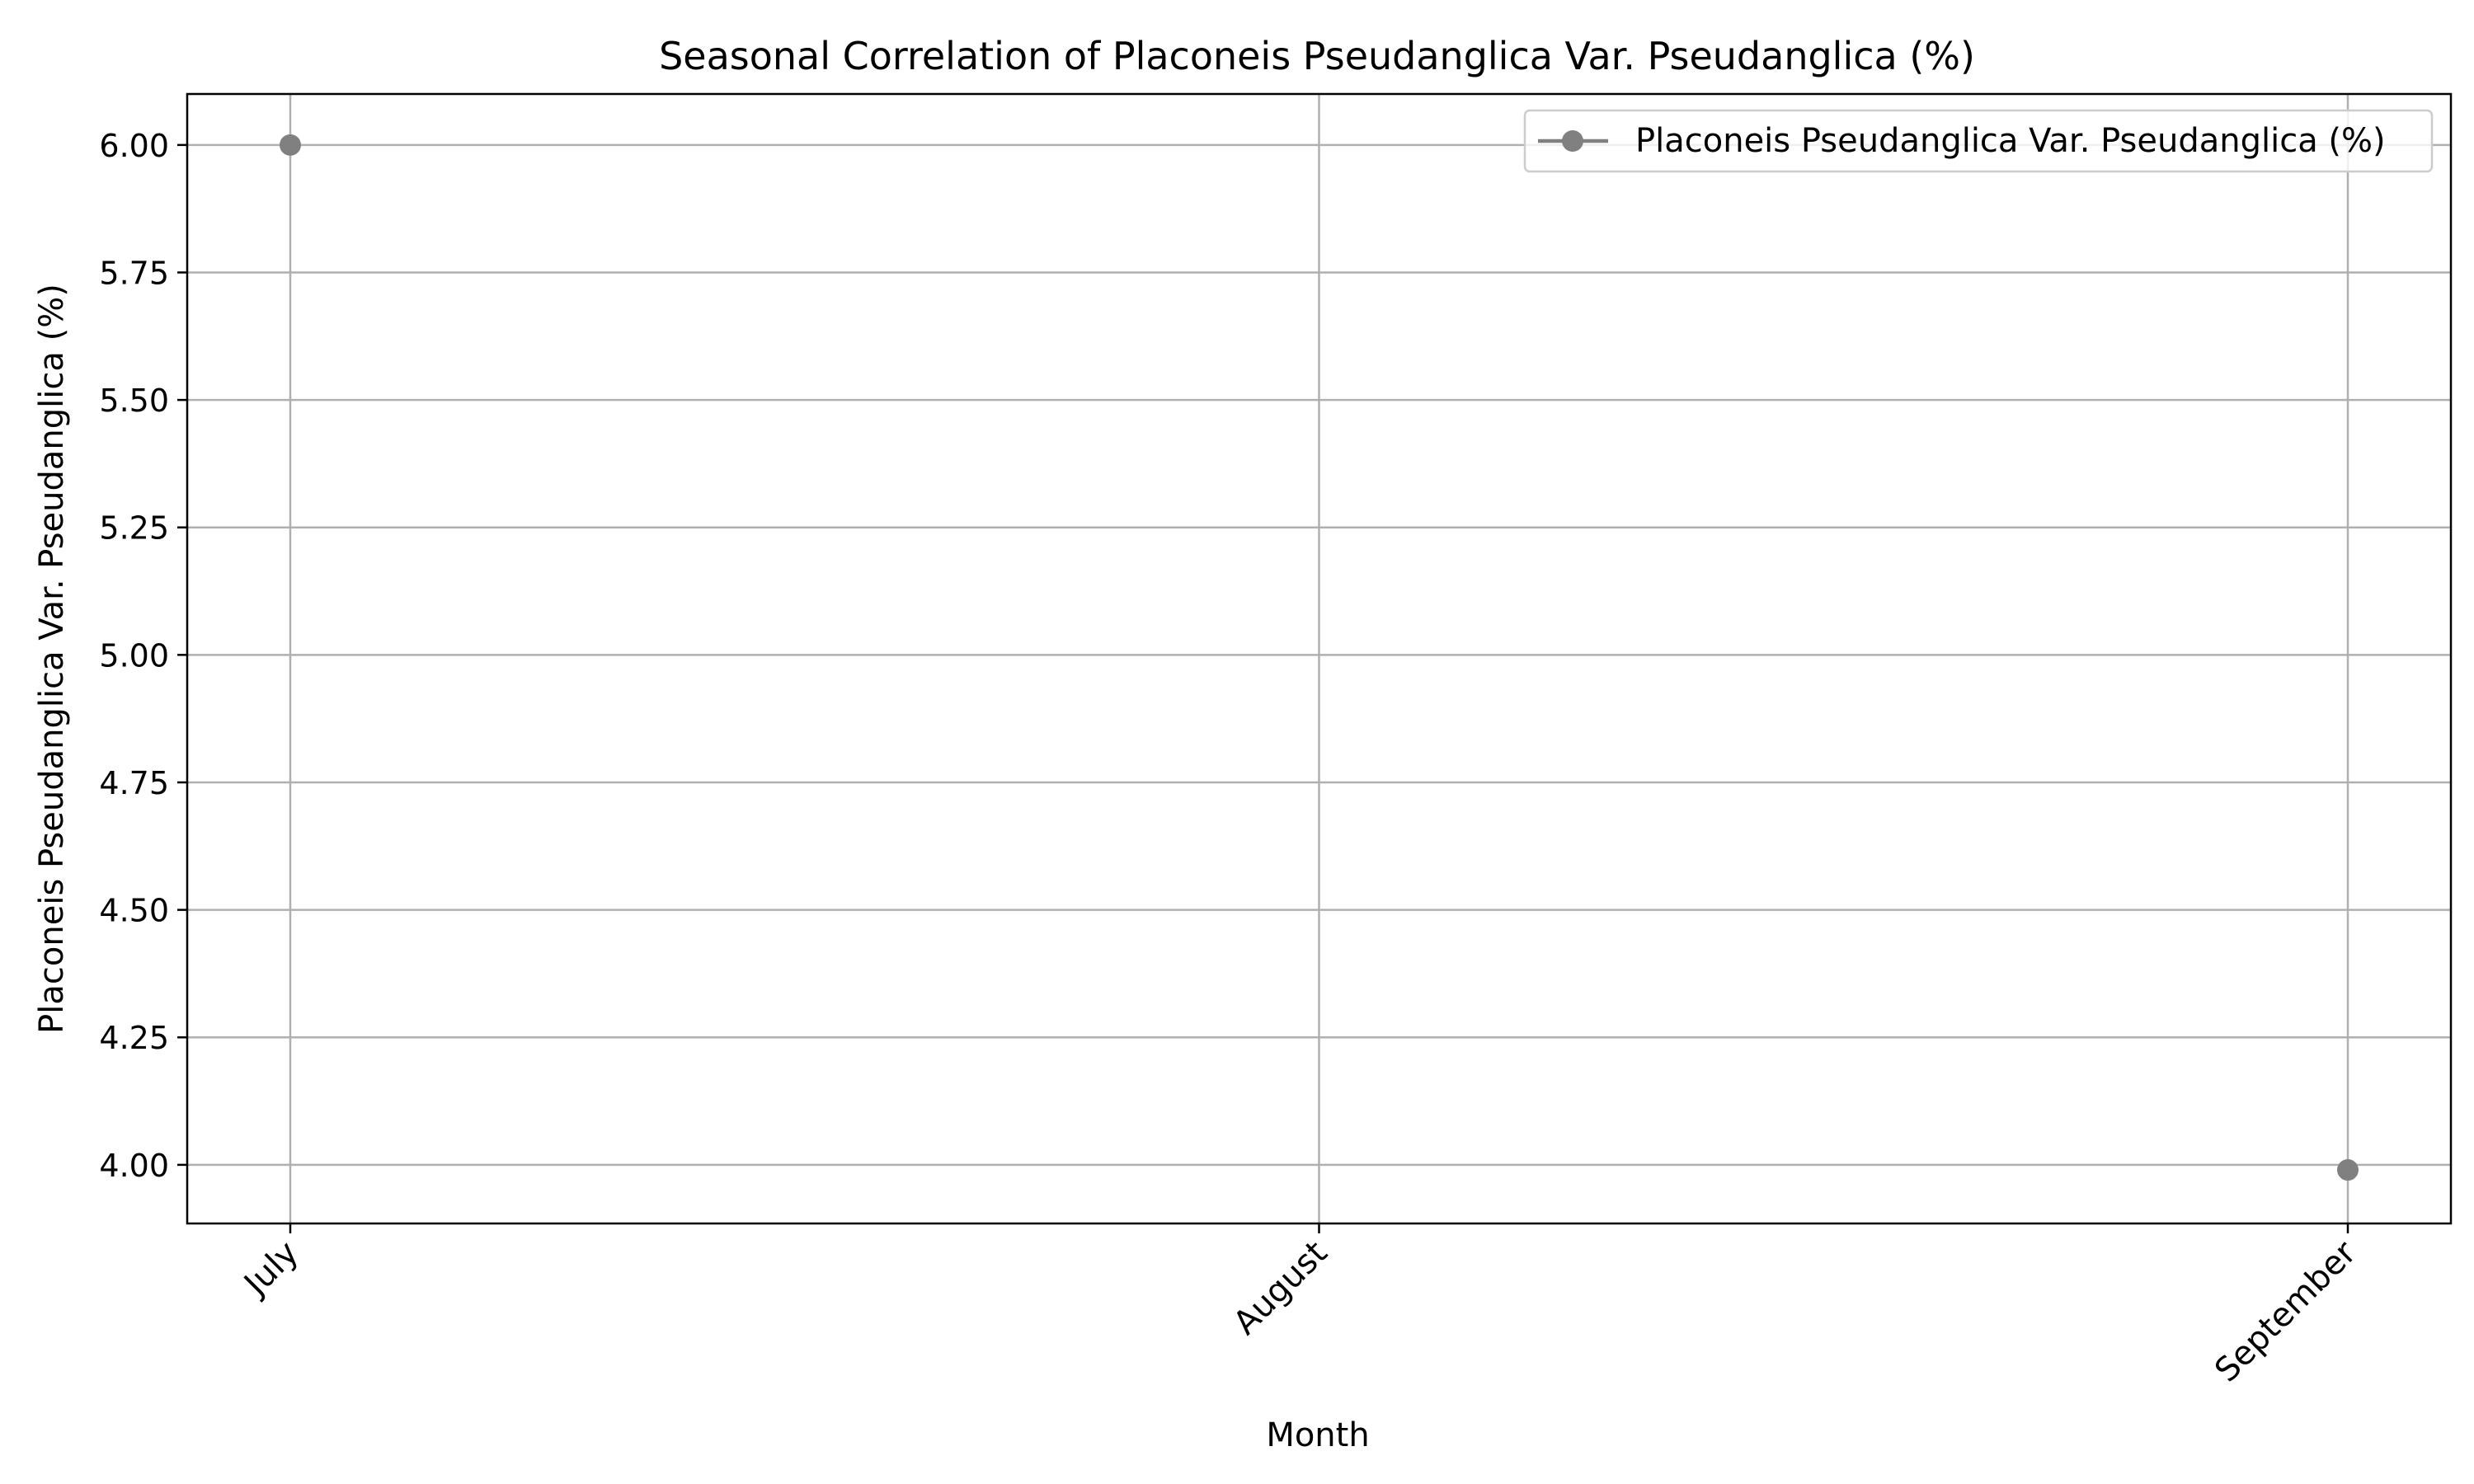 Image resolution: width=2474 pixels, height=1484 pixels. Describe the element at coordinates (134, 146) in the screenshot. I see `y-tick-label: 6.00` at that location.